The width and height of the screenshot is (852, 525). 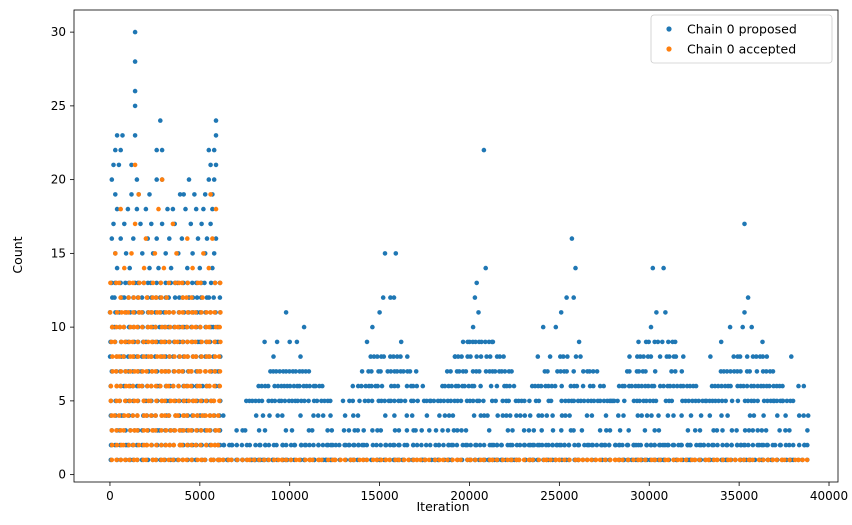 What do you see at coordinates (58, 327) in the screenshot?
I see `y-tick-label: 10` at bounding box center [58, 327].